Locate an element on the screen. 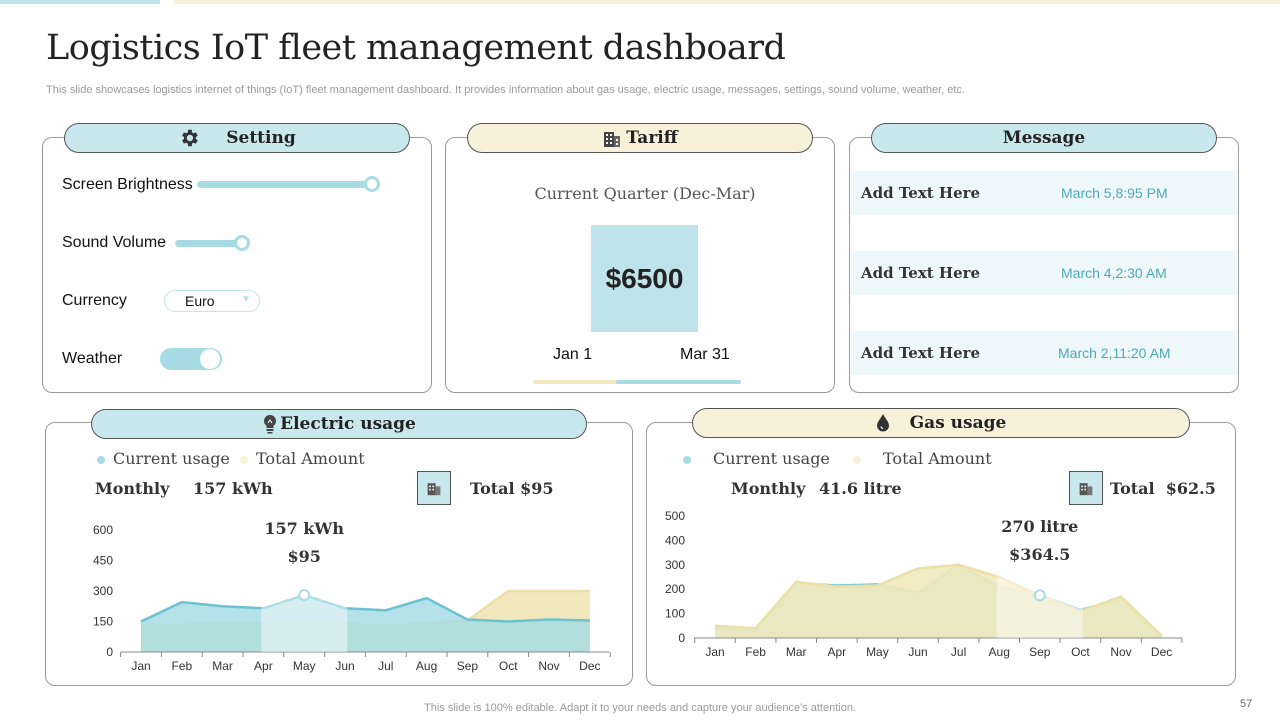 This screenshot has width=1280, height=720. series-line-total is located at coordinates (938, 600).